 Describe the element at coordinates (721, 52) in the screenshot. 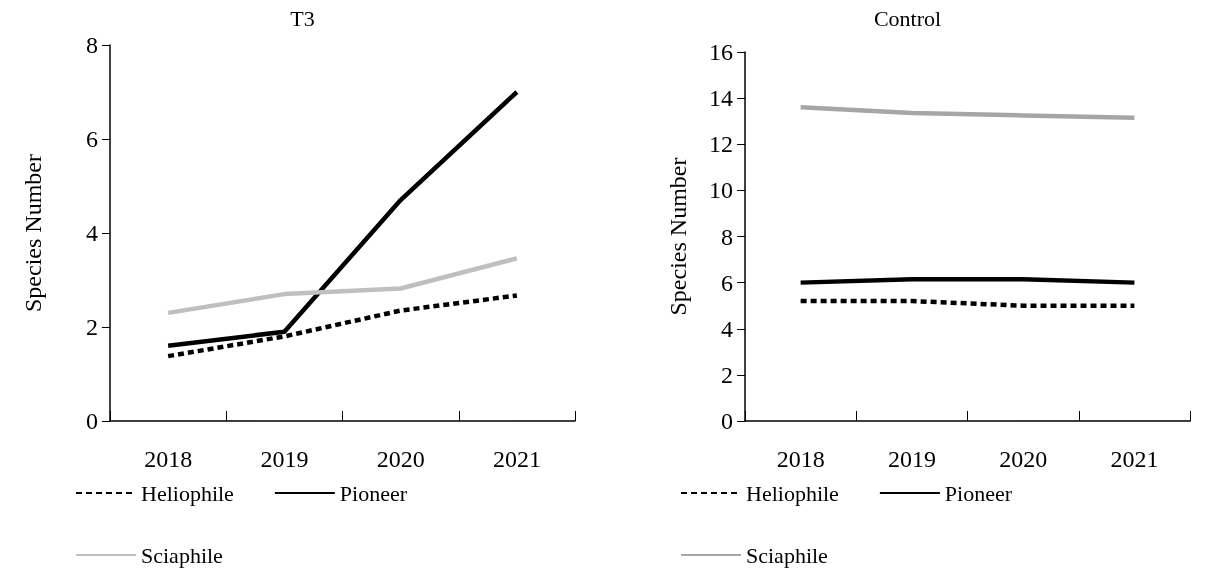

I see `y-tick-label: 16` at that location.